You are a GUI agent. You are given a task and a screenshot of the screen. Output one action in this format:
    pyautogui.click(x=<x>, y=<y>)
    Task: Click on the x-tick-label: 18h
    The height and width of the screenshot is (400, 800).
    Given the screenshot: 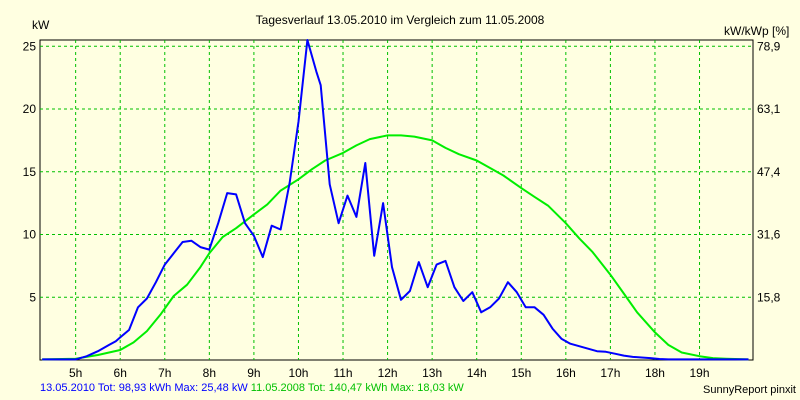 What is the action you would take?
    pyautogui.click(x=655, y=373)
    